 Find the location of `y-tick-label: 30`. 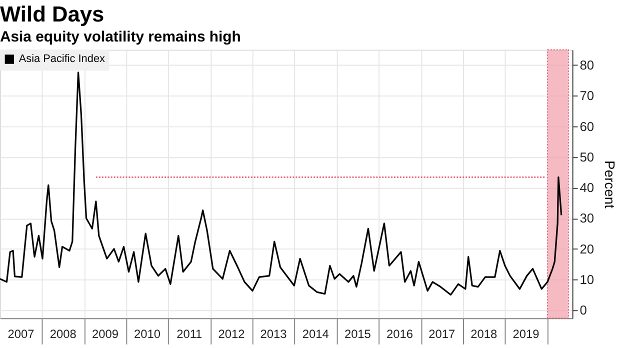

y-tick-label: 30 is located at coordinates (587, 218).